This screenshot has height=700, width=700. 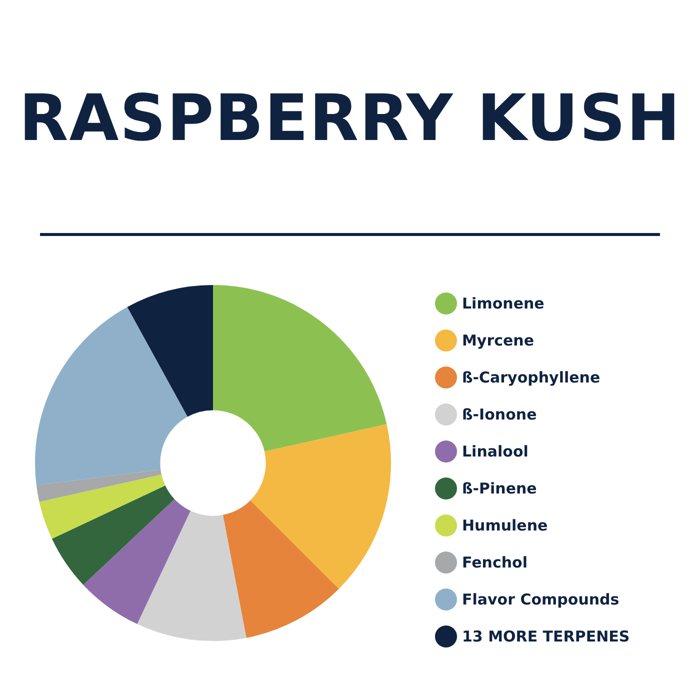 I want to click on legend-label: Myrcene, so click(x=498, y=341).